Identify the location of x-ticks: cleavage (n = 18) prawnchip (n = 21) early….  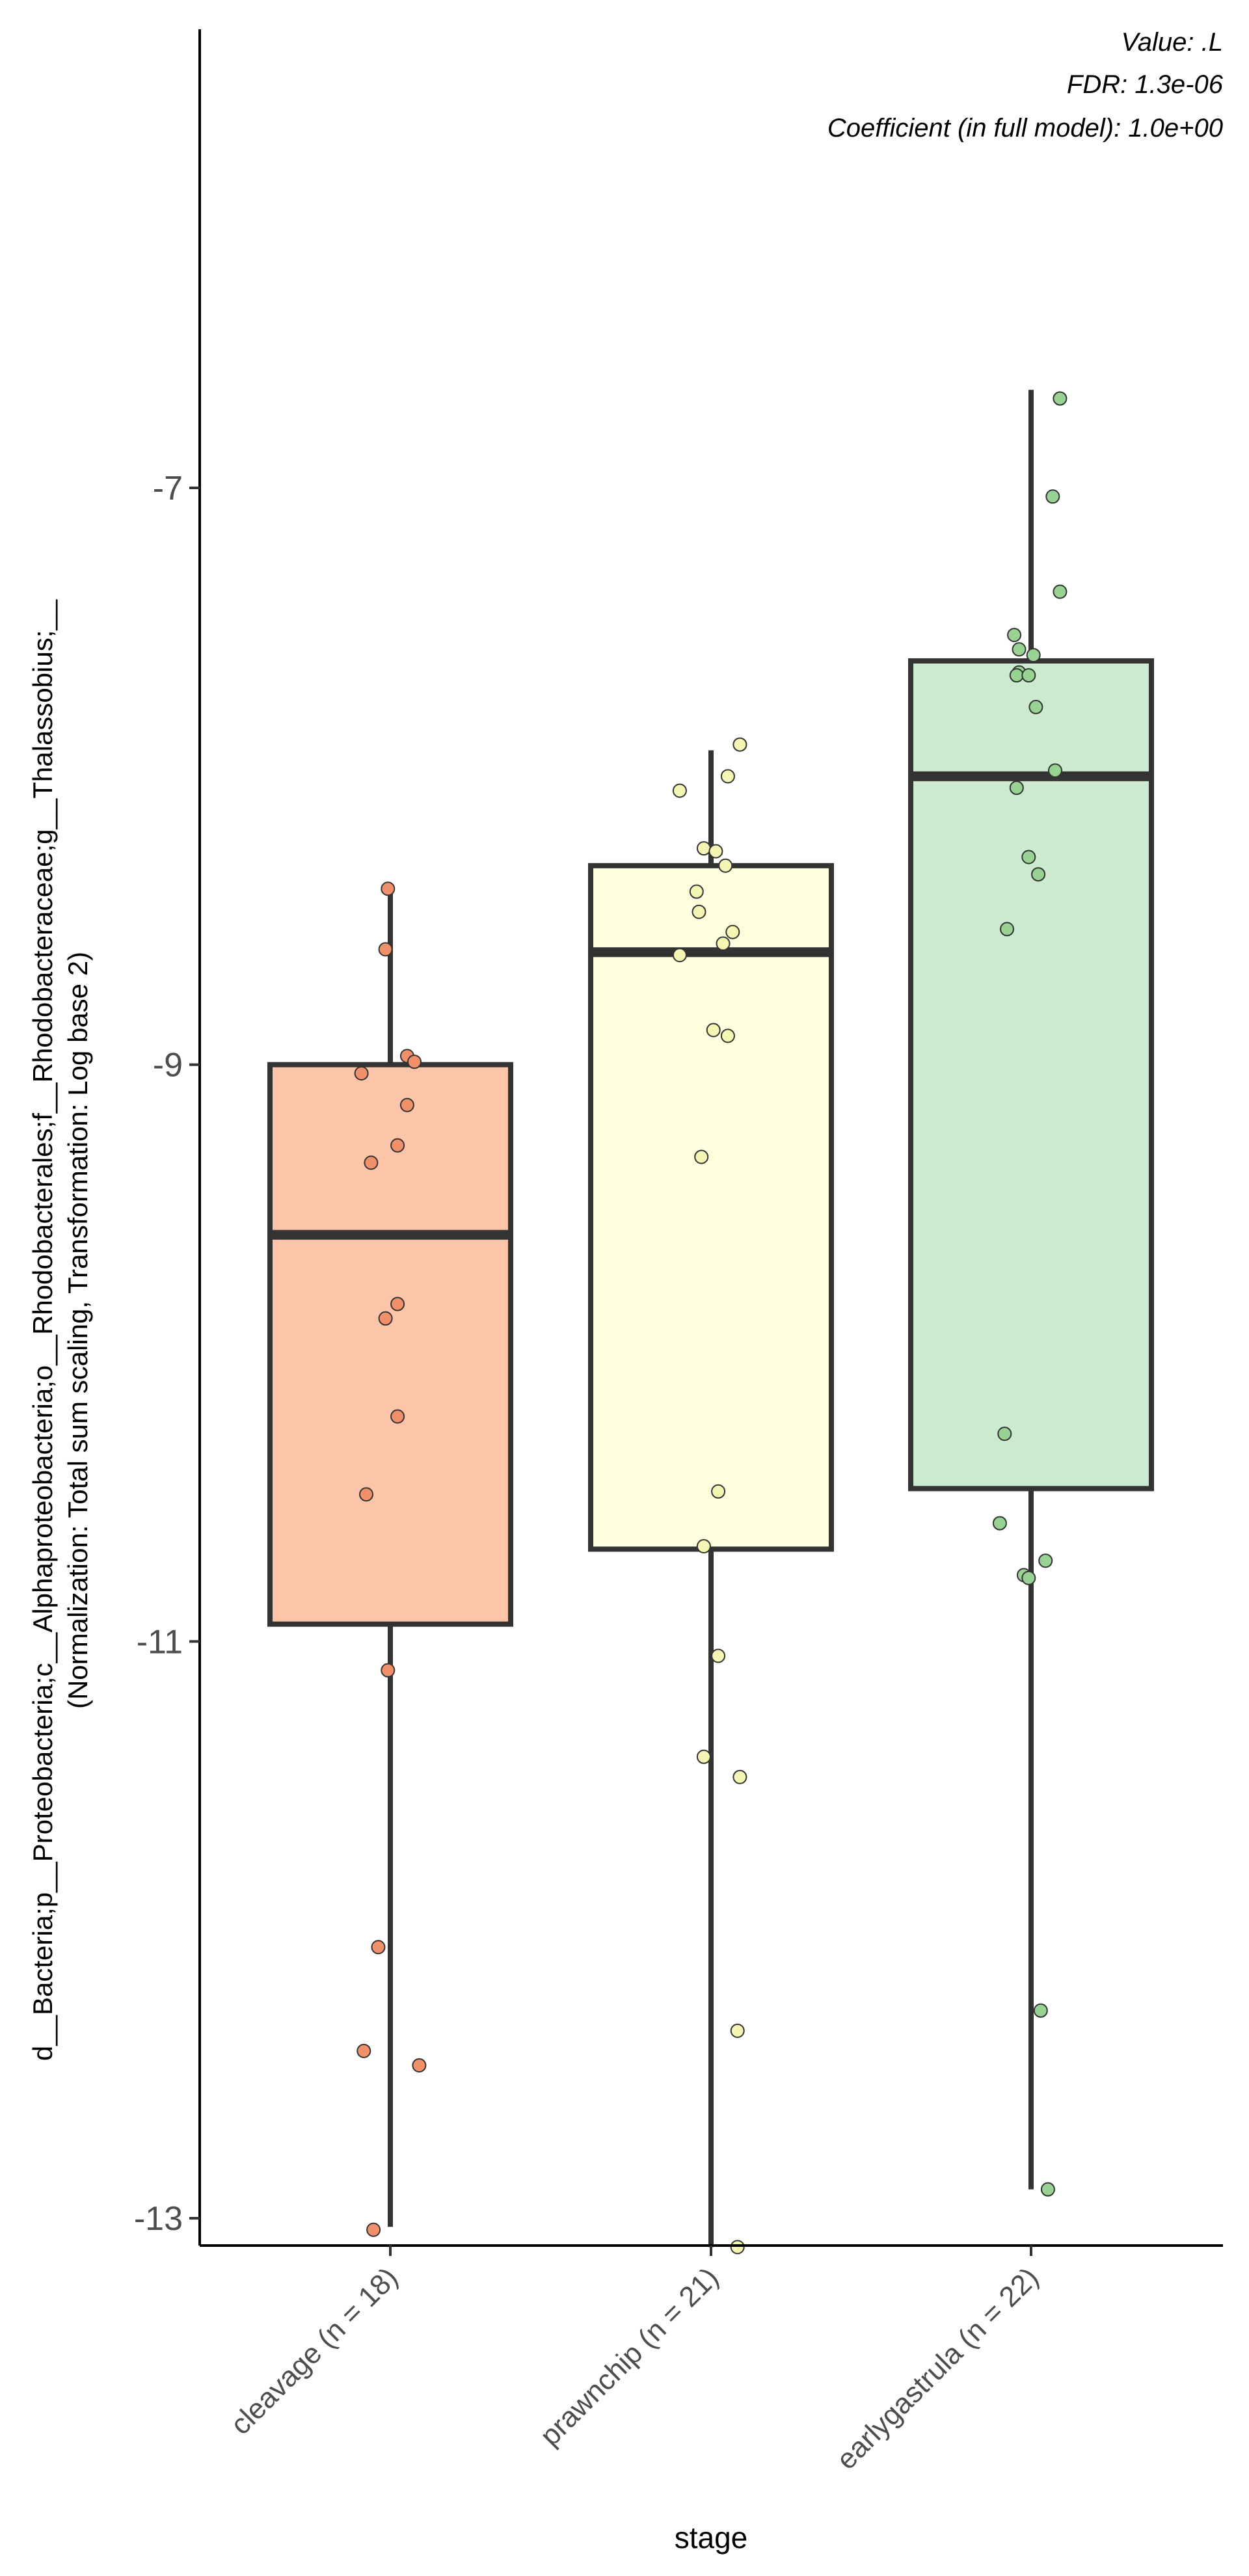
(634, 2361).